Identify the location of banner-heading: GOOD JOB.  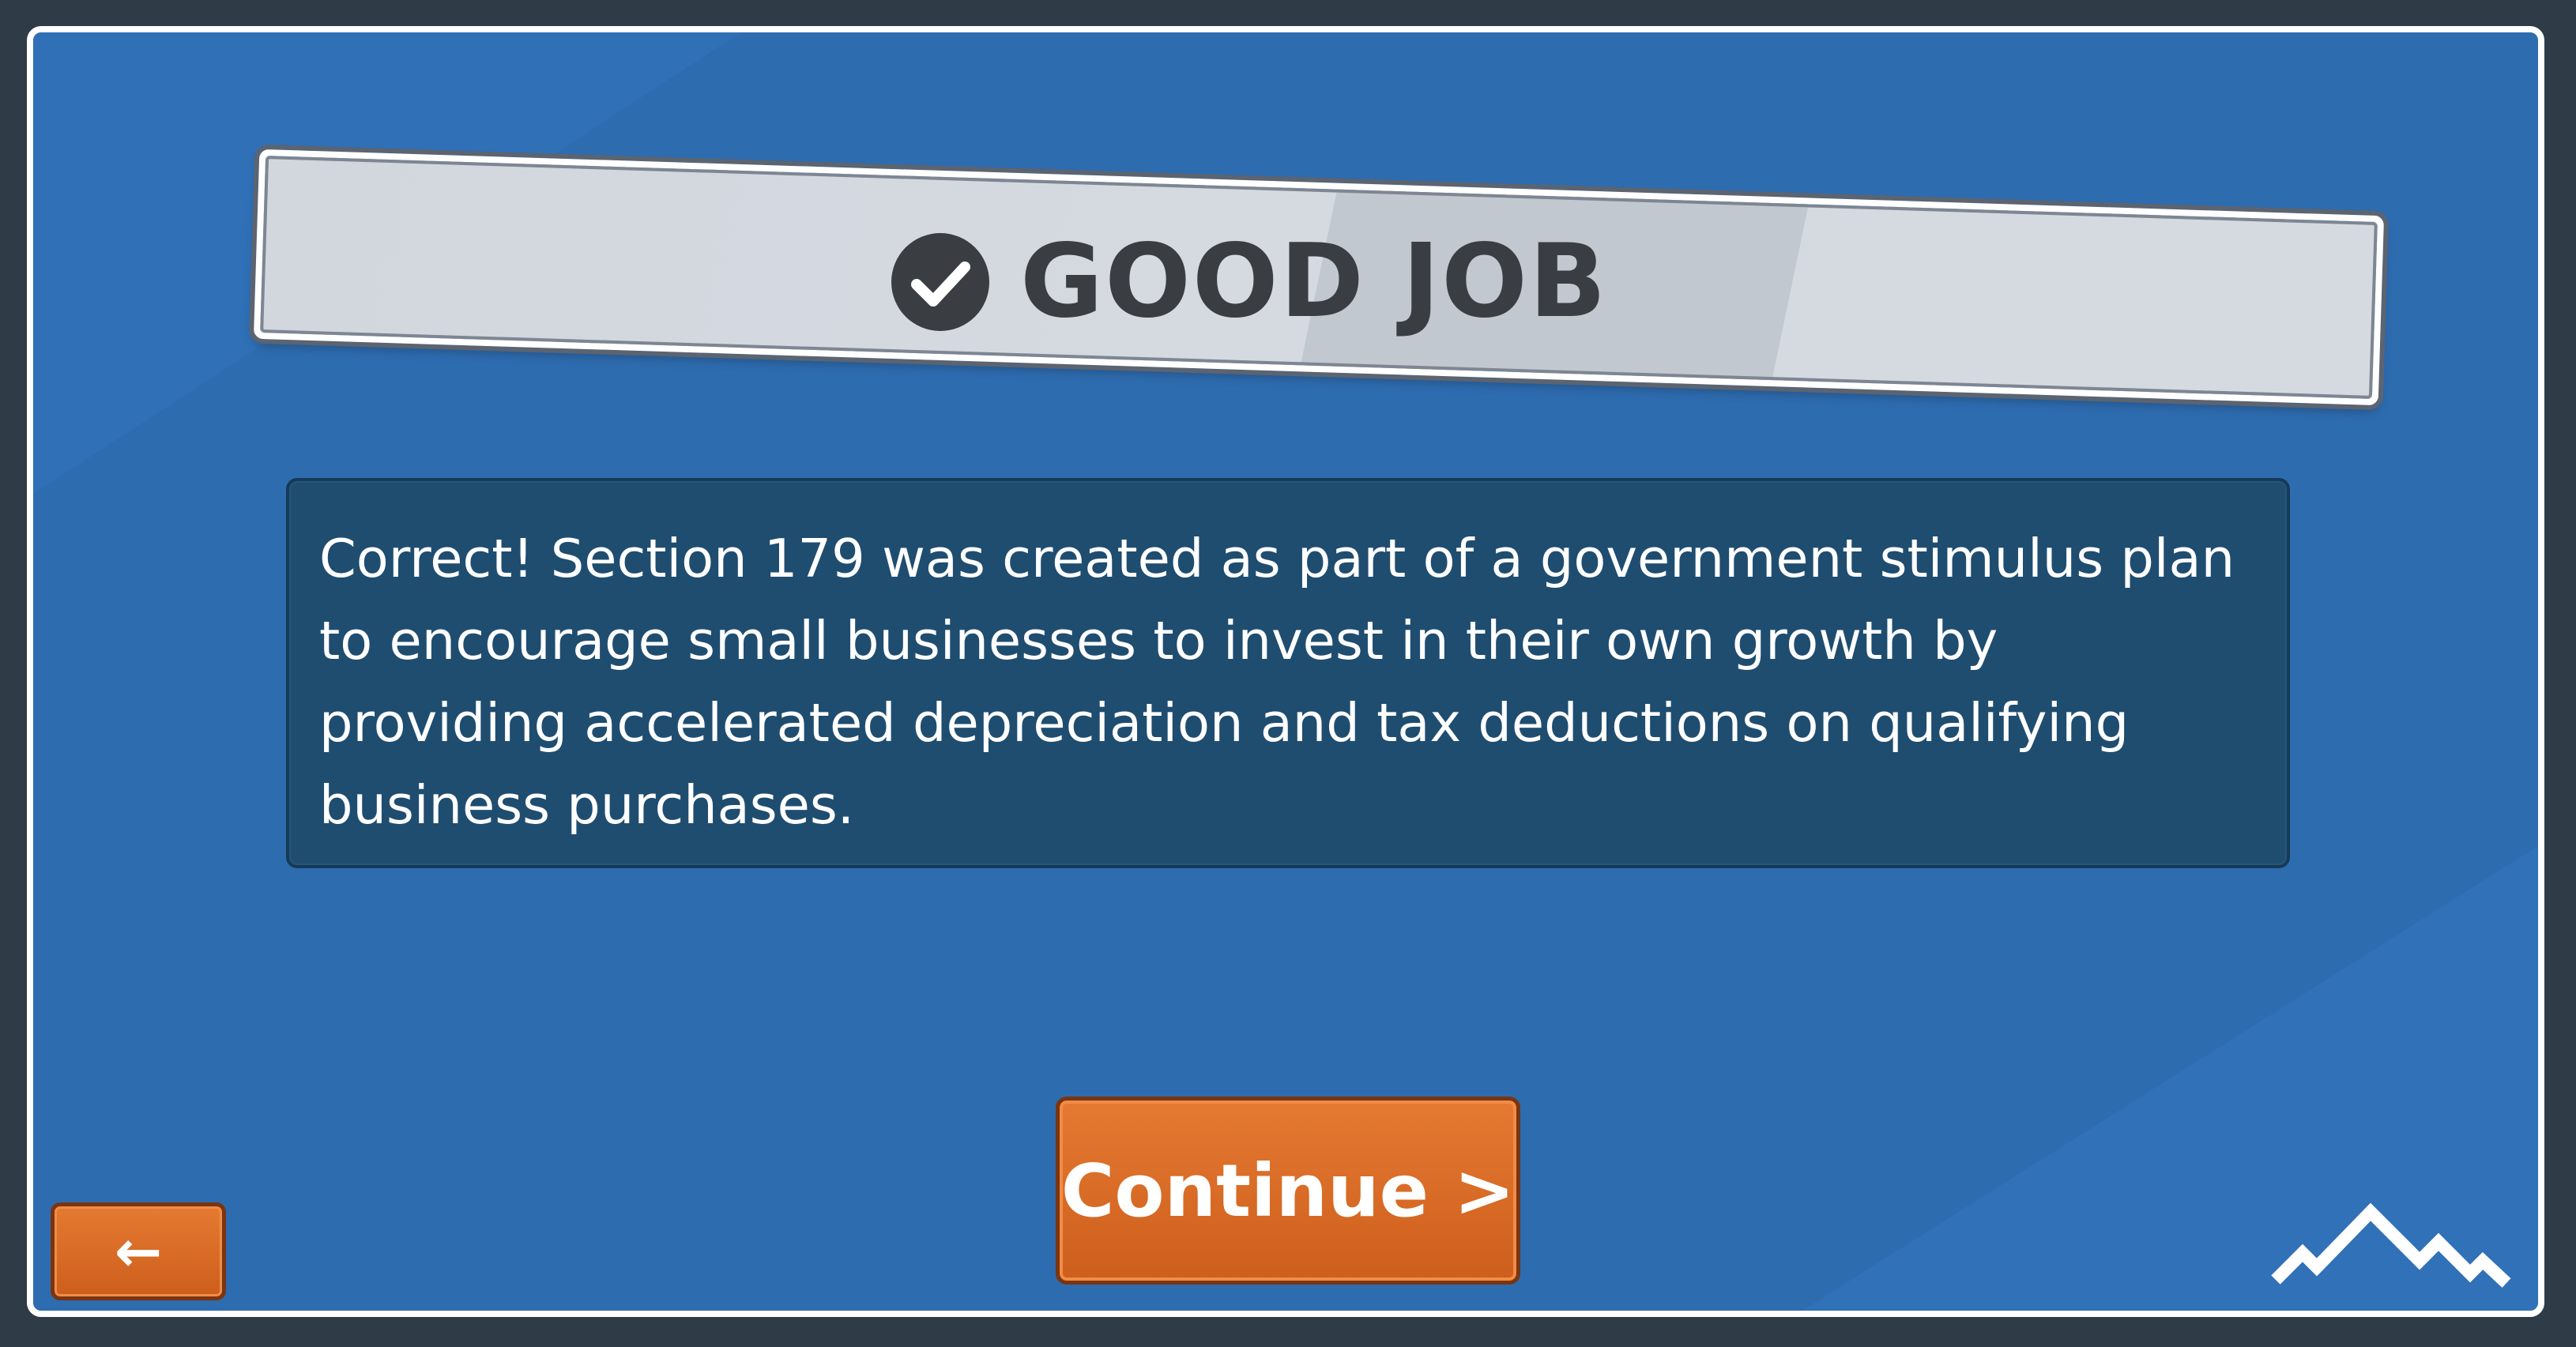
(1248, 282).